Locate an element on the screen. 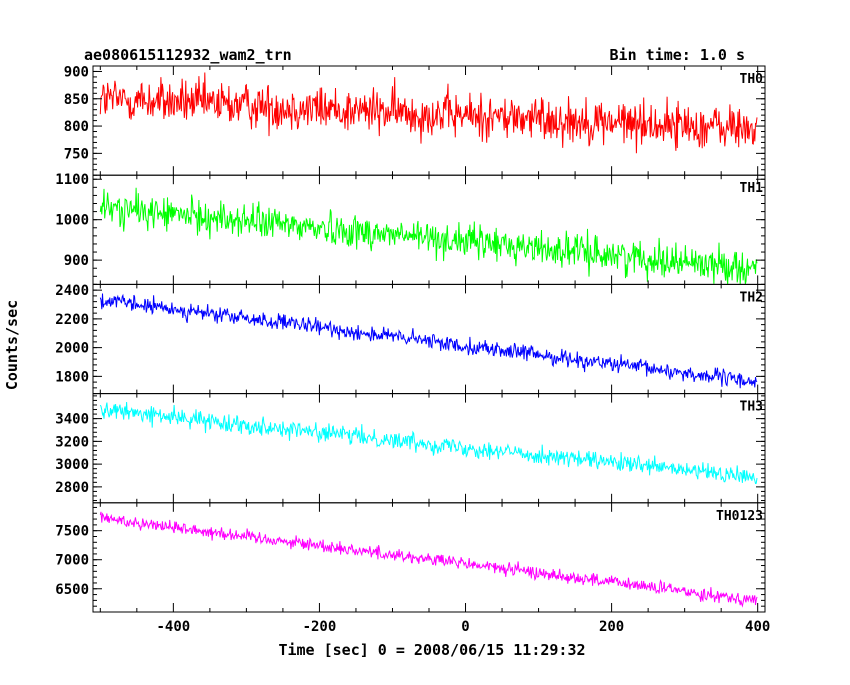  y-tick-label: 2400 is located at coordinates (72, 291).